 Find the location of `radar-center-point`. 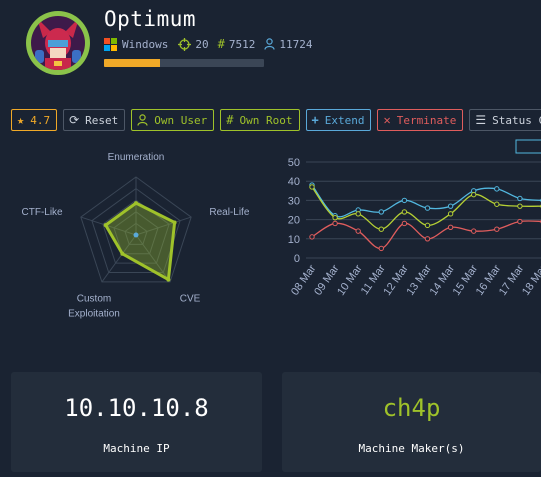

radar-center-point is located at coordinates (136, 235).